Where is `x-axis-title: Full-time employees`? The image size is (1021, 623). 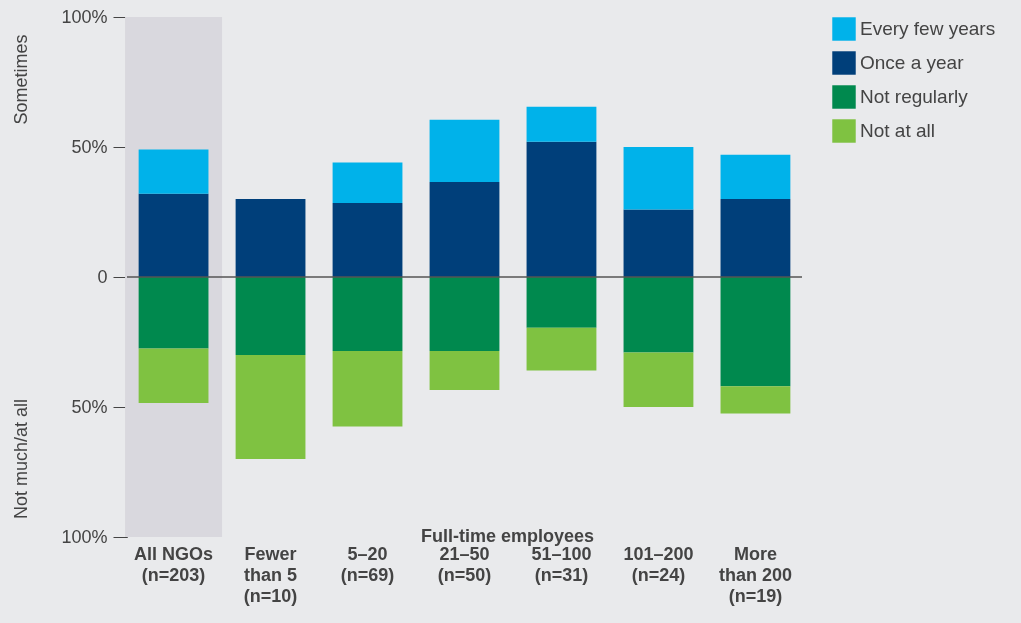 x-axis-title: Full-time employees is located at coordinates (507, 535).